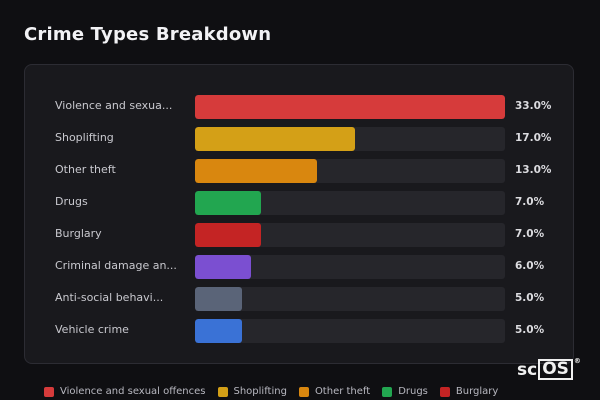 This screenshot has height=400, width=600. Describe the element at coordinates (533, 170) in the screenshot. I see `value-label: 13.0%` at that location.